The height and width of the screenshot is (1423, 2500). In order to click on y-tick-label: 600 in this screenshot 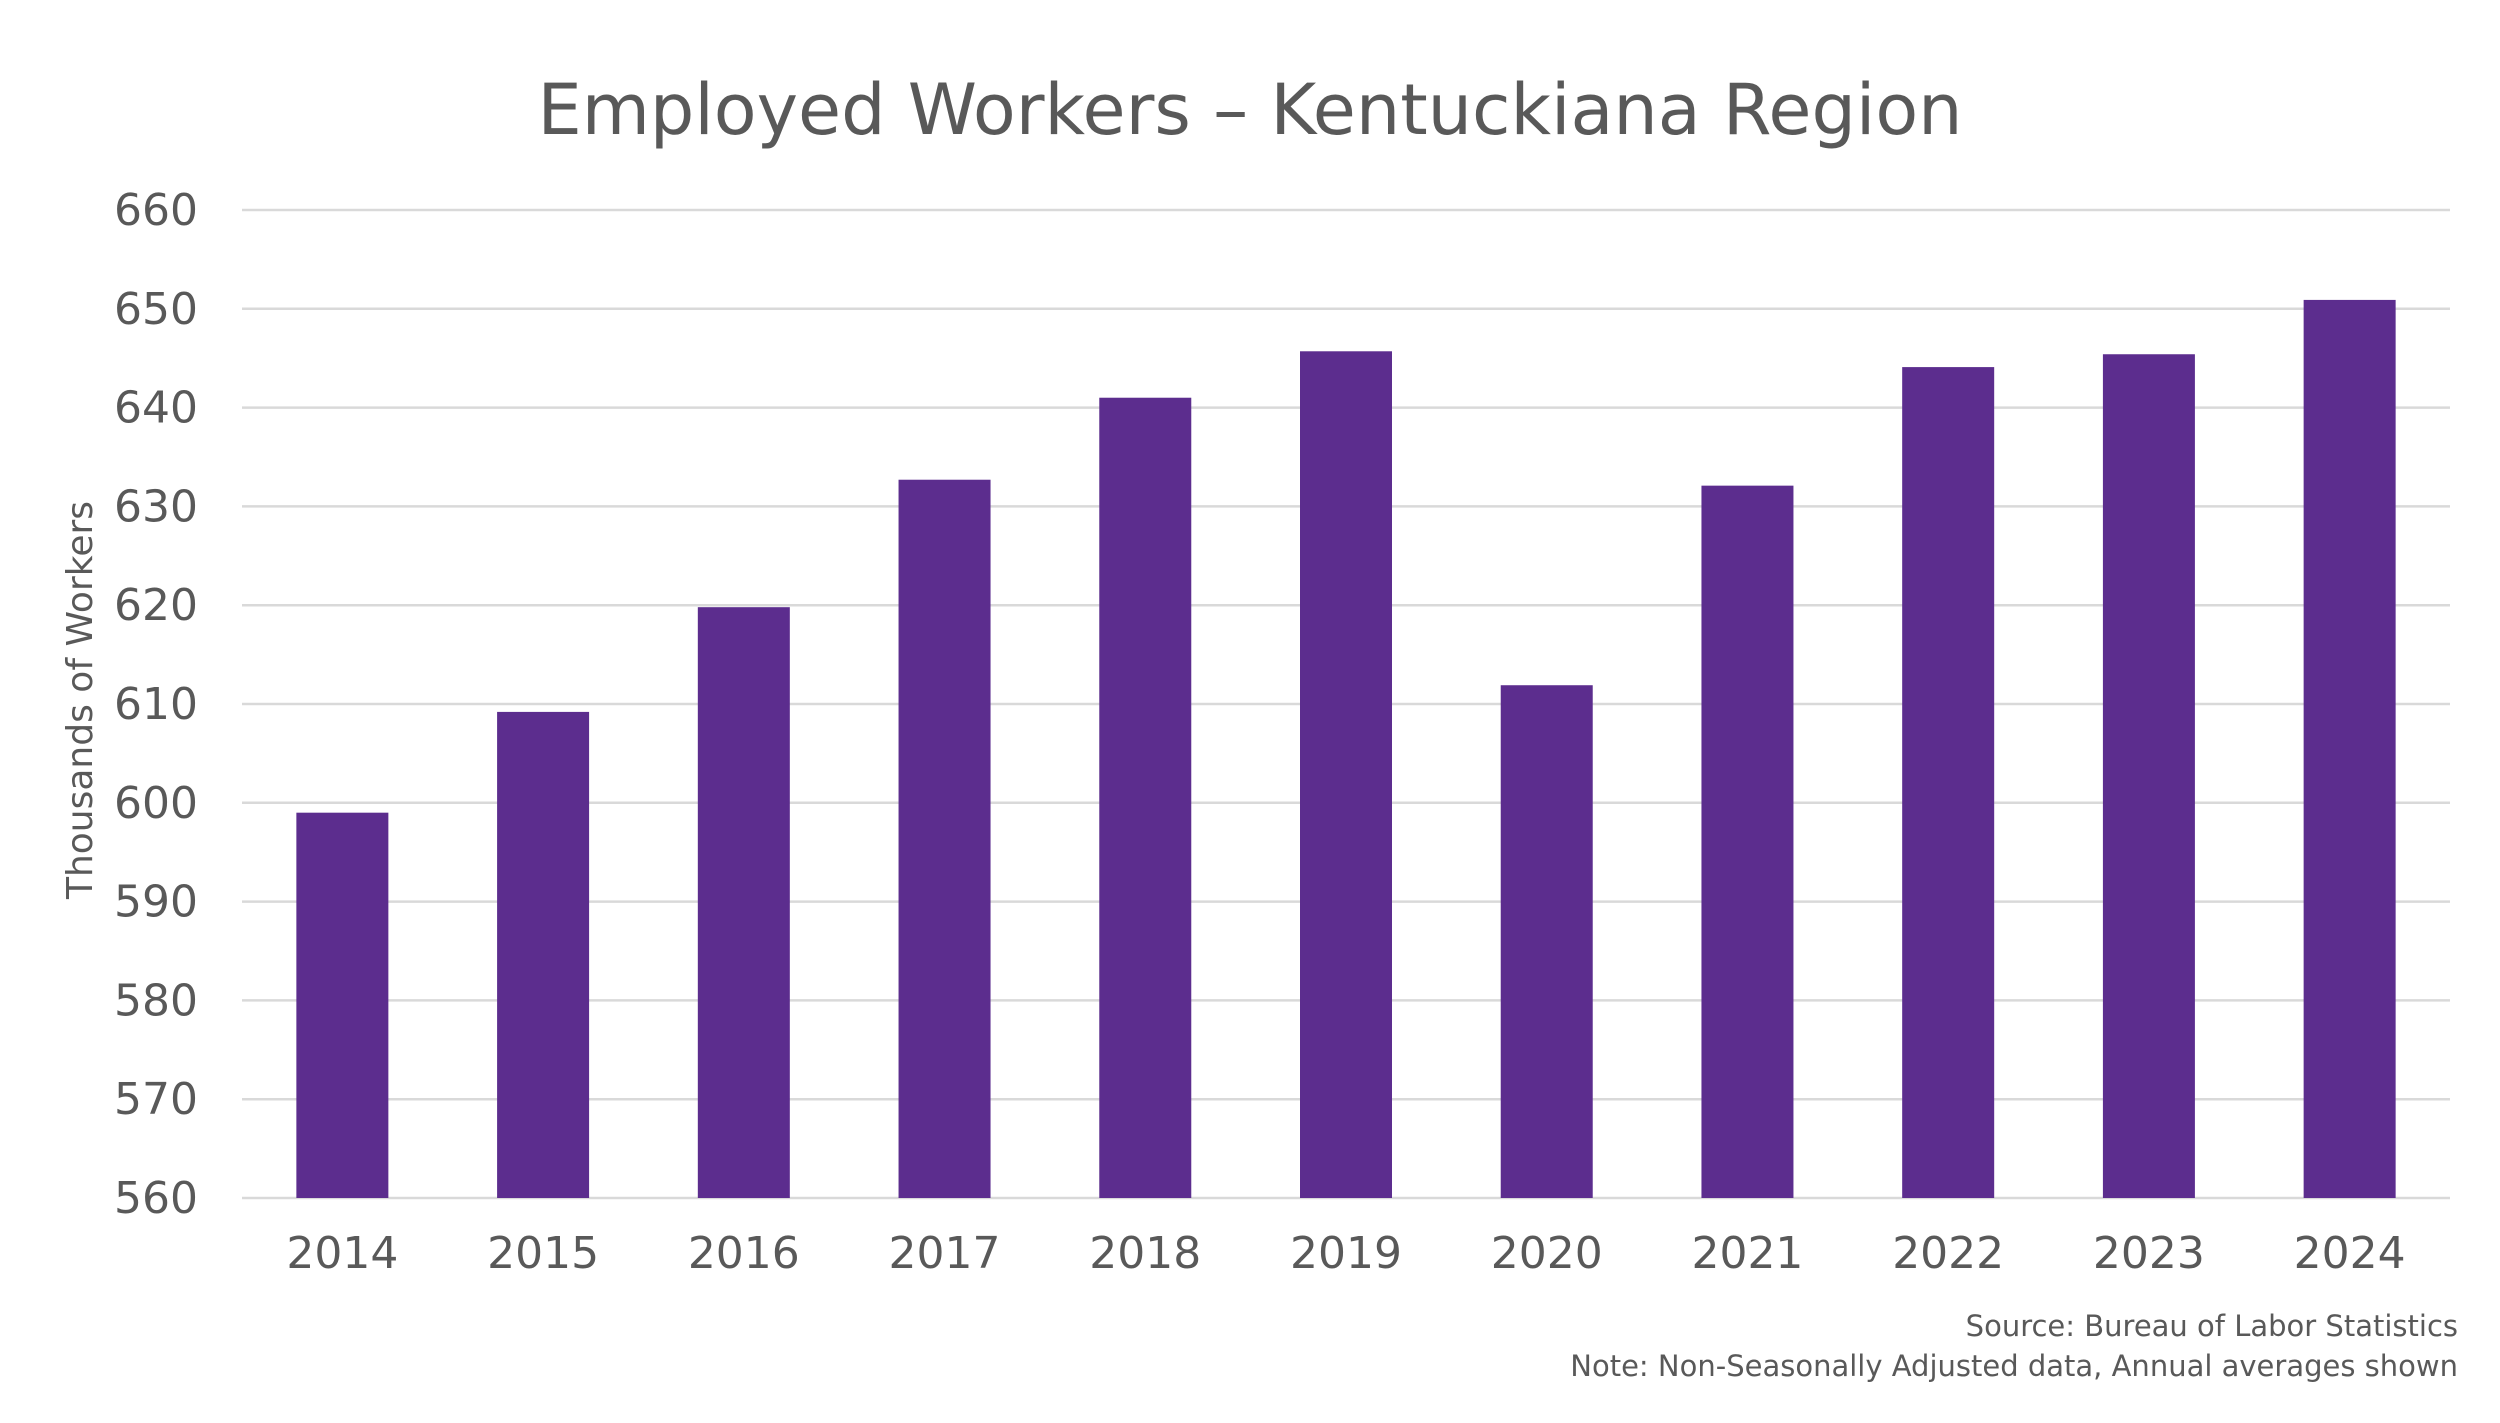, I will do `click(156, 803)`.